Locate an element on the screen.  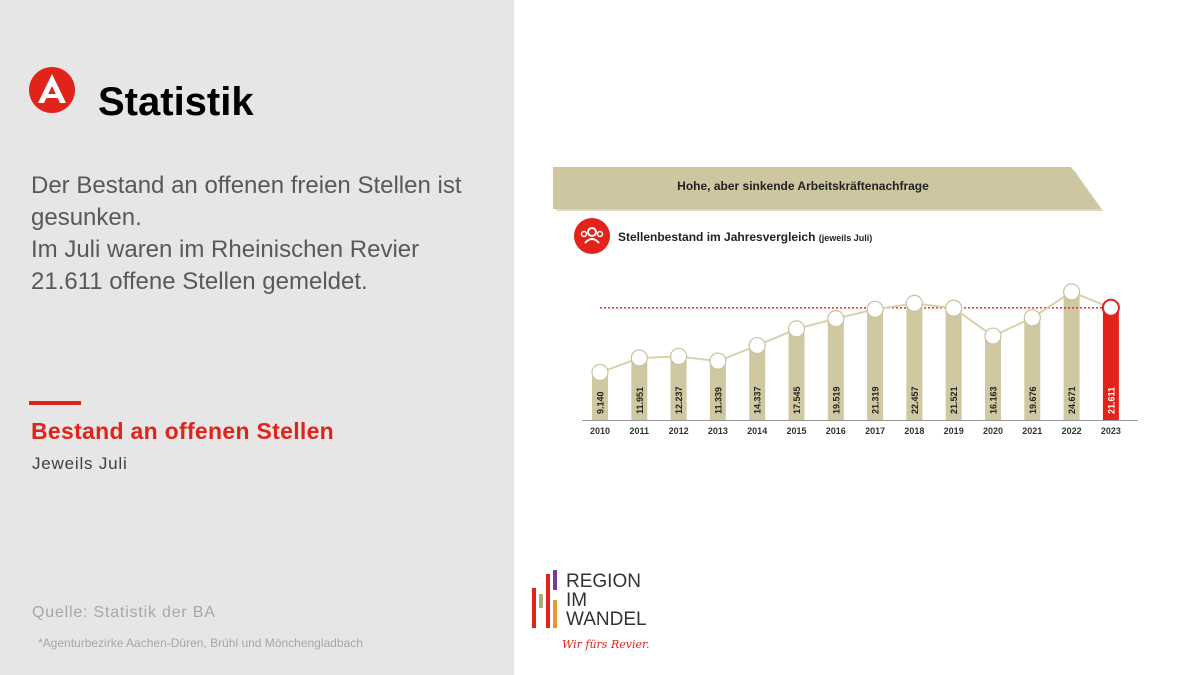
point-2019 is located at coordinates (954, 308).